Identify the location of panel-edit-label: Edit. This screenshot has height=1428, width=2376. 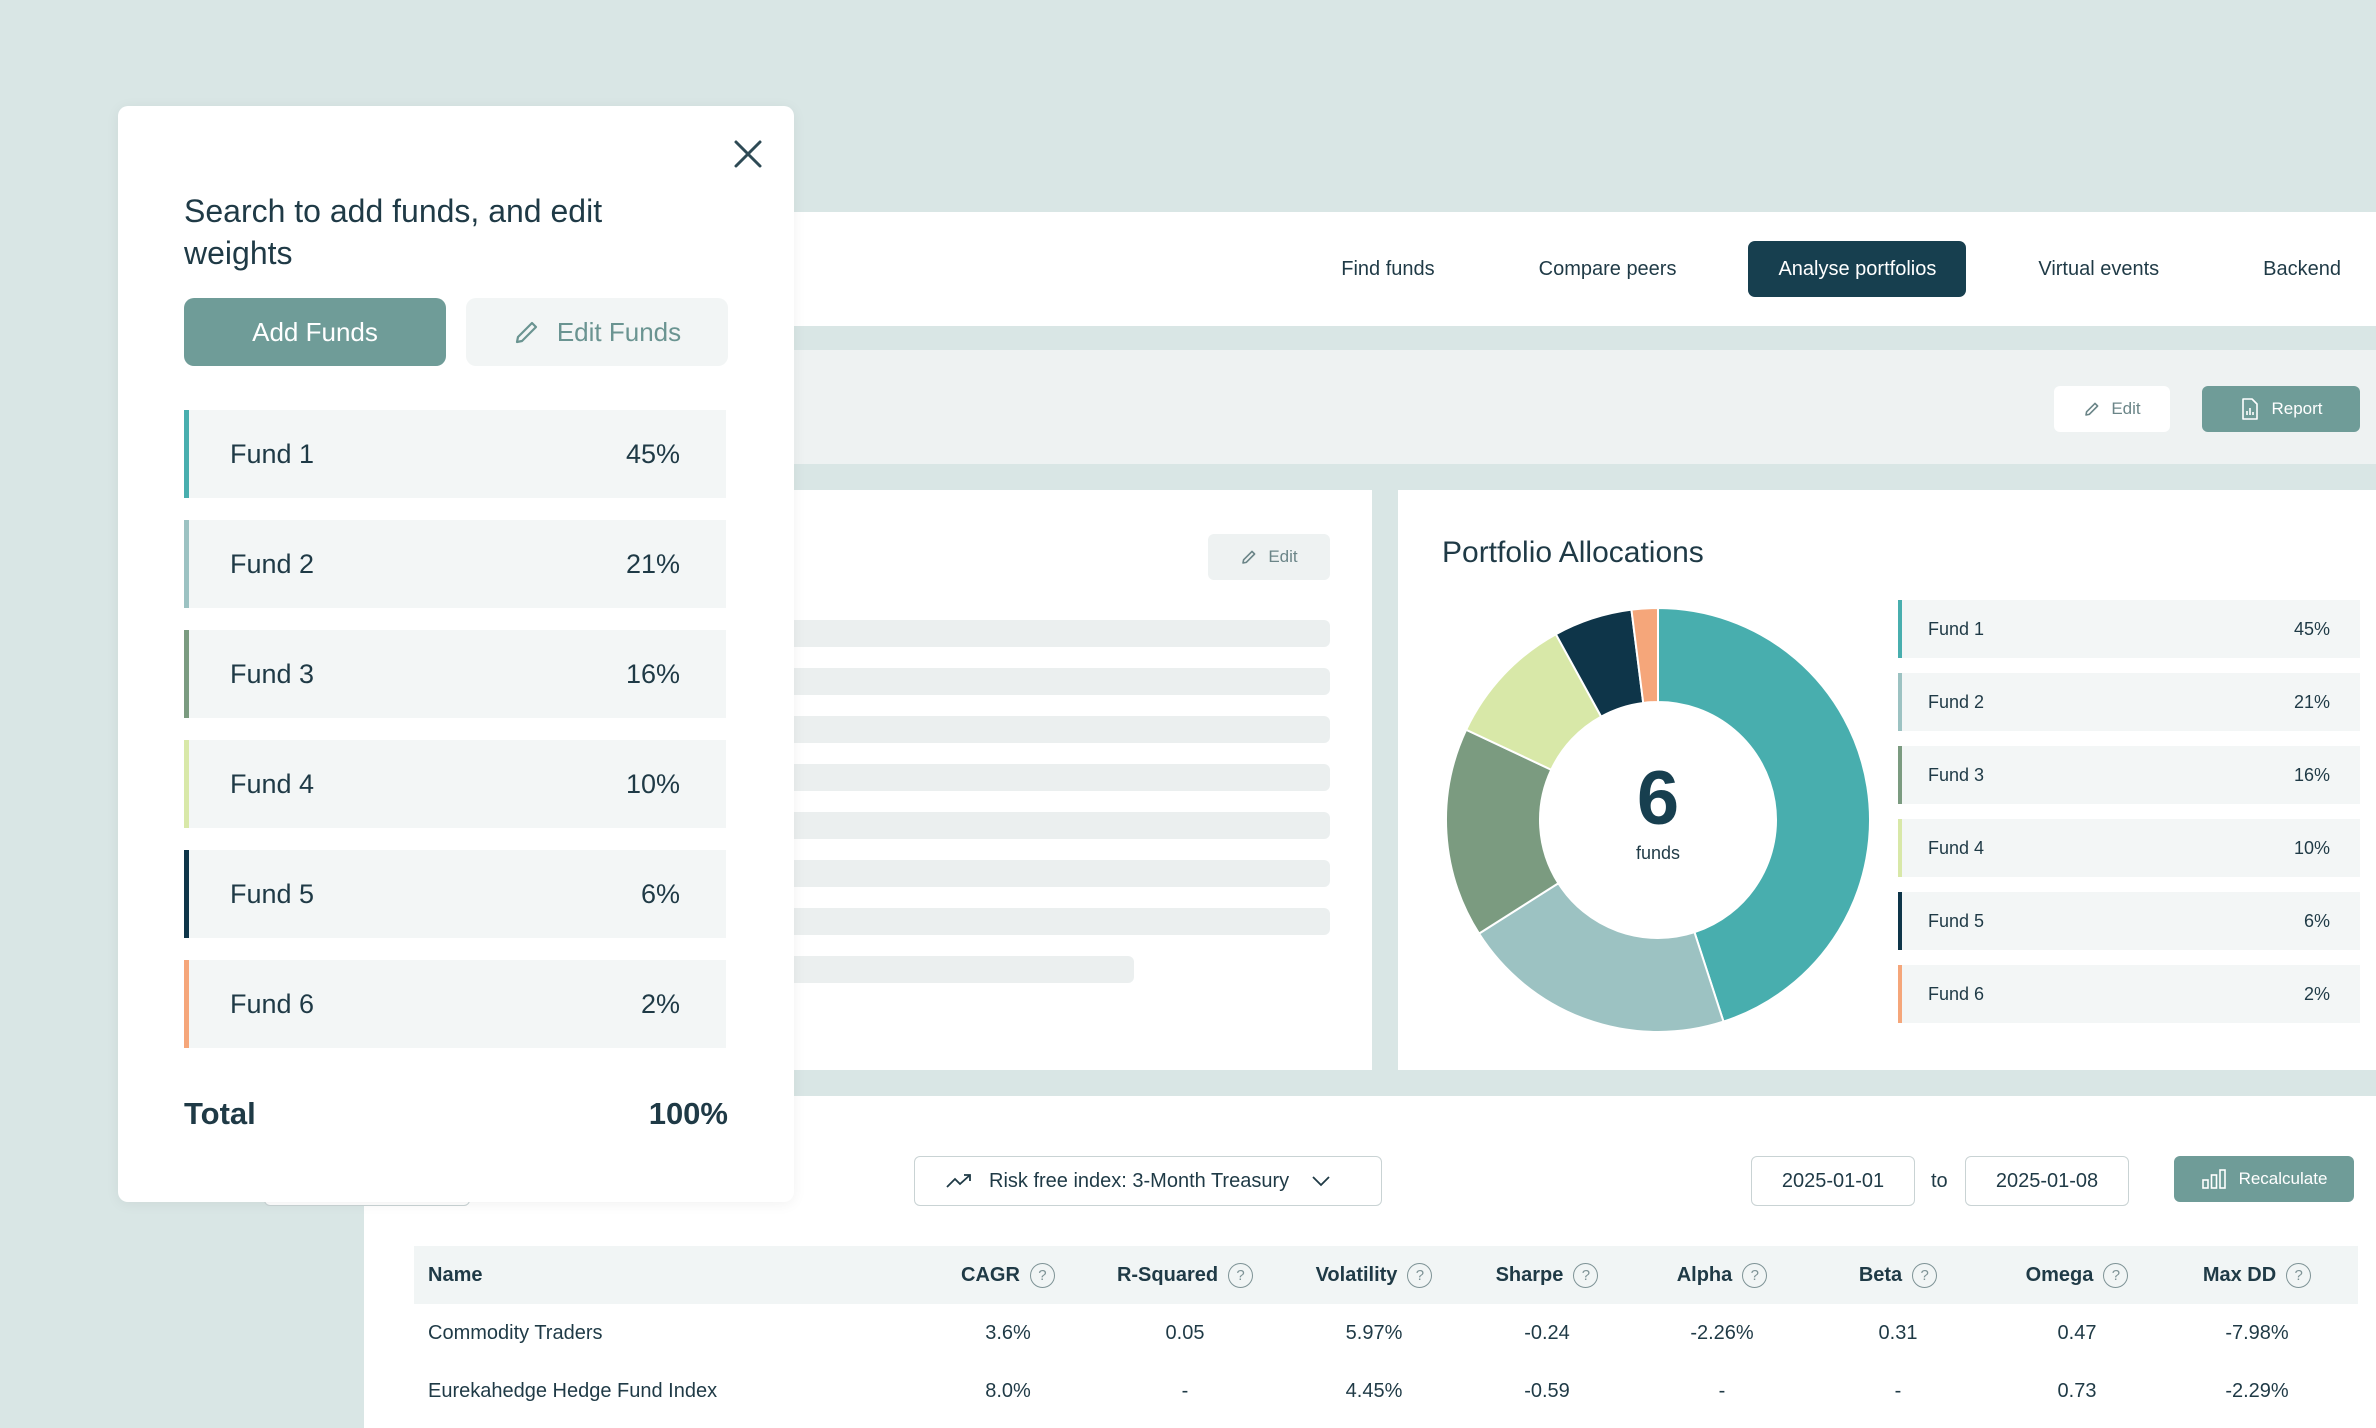
(1283, 556).